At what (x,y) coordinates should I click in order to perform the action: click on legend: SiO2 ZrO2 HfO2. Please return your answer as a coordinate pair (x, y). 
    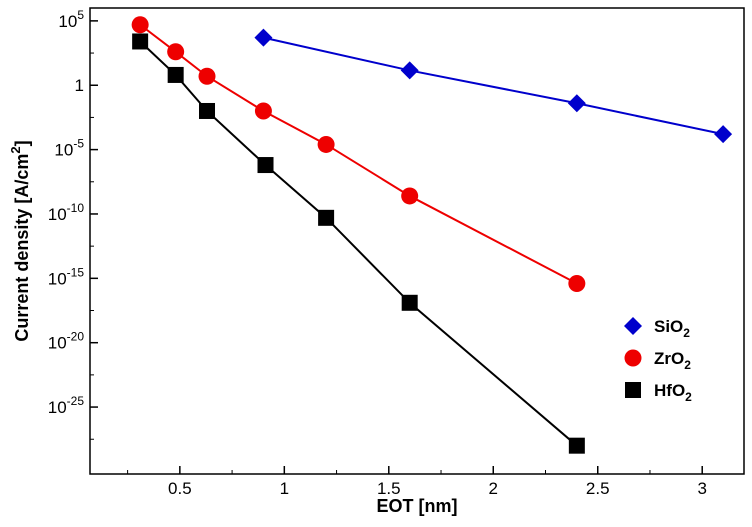
    Looking at the image, I should click on (658, 360).